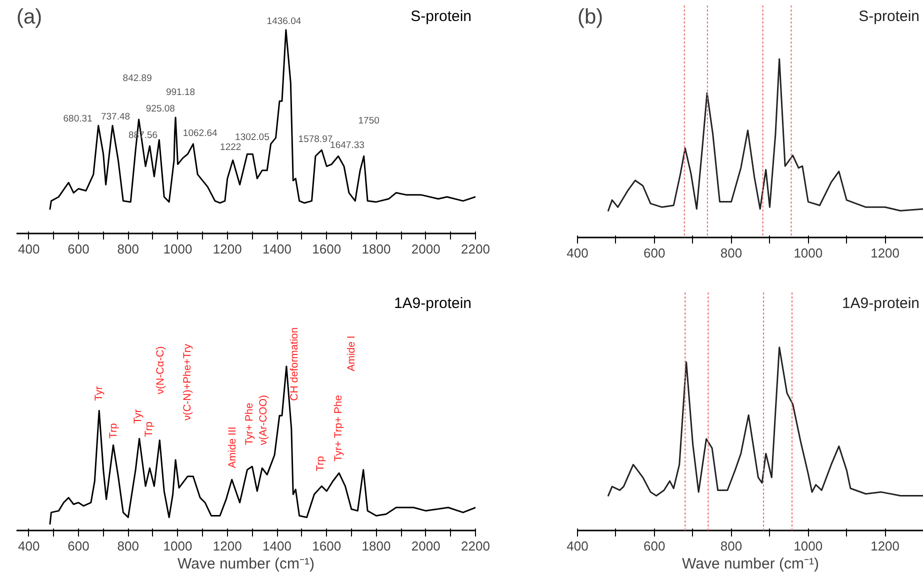 The width and height of the screenshot is (923, 575). Describe the element at coordinates (77, 119) in the screenshot. I see `annotation: 680.31` at that location.